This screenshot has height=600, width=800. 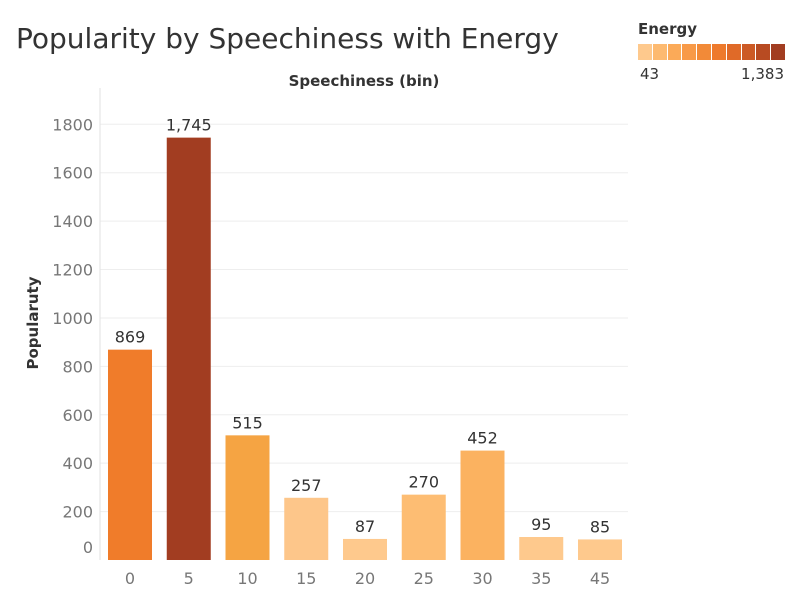 What do you see at coordinates (77, 415) in the screenshot?
I see `y-tick-label: 600` at bounding box center [77, 415].